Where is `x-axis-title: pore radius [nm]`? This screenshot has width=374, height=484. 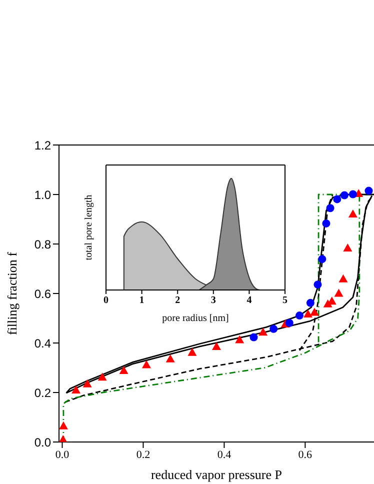
x-axis-title: pore radius [nm] is located at coordinates (195, 318).